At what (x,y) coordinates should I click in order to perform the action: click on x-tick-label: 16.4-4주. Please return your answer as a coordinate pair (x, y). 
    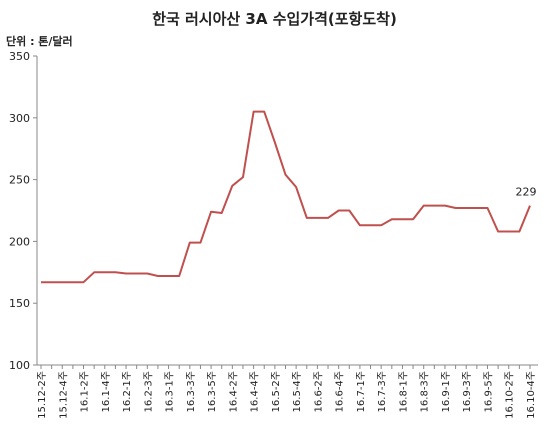
    Looking at the image, I should click on (255, 391).